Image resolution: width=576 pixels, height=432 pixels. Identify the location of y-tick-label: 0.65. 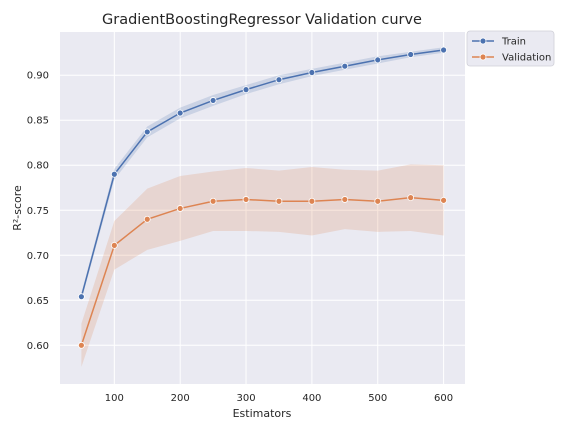
(38, 301).